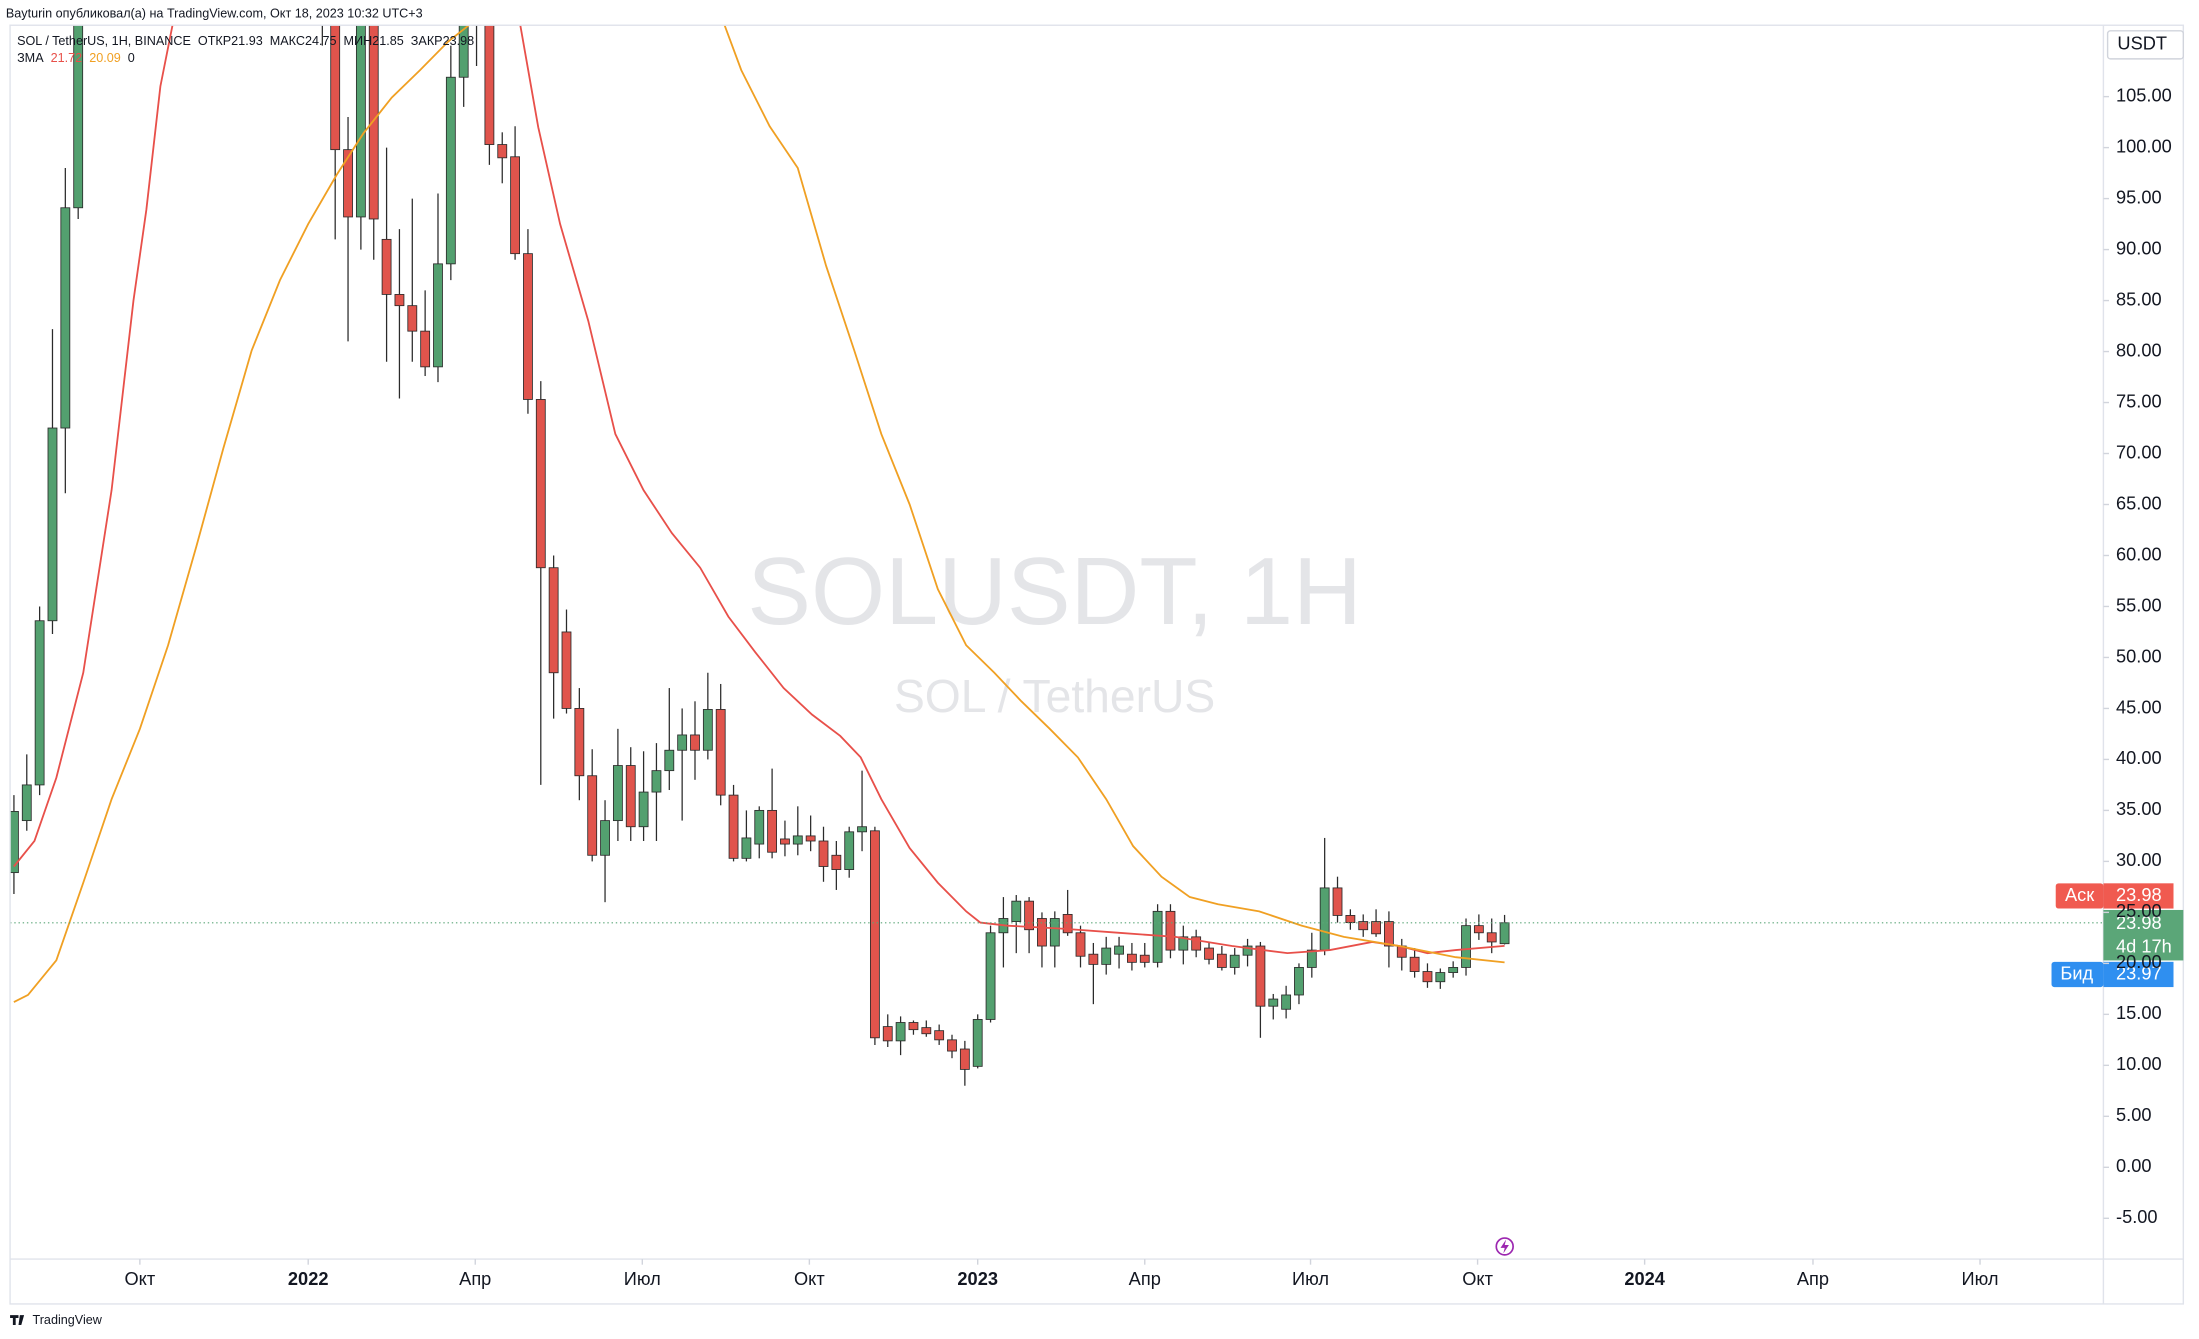 The image size is (2199, 1339). I want to click on event-icon, so click(1504, 1246).